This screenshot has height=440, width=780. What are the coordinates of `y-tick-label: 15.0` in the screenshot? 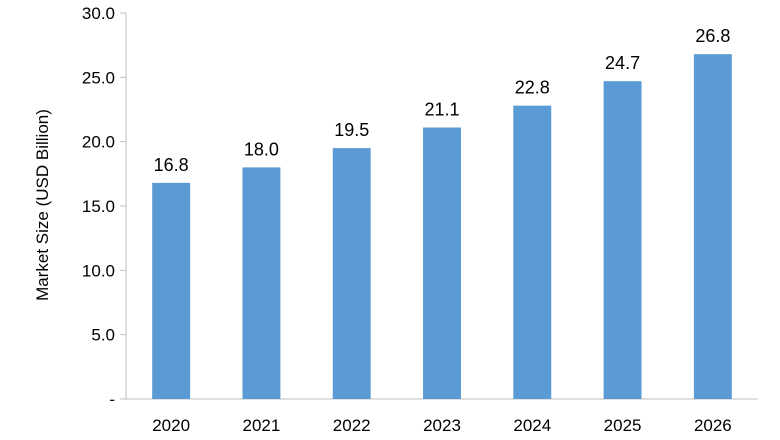 It's located at (98, 206).